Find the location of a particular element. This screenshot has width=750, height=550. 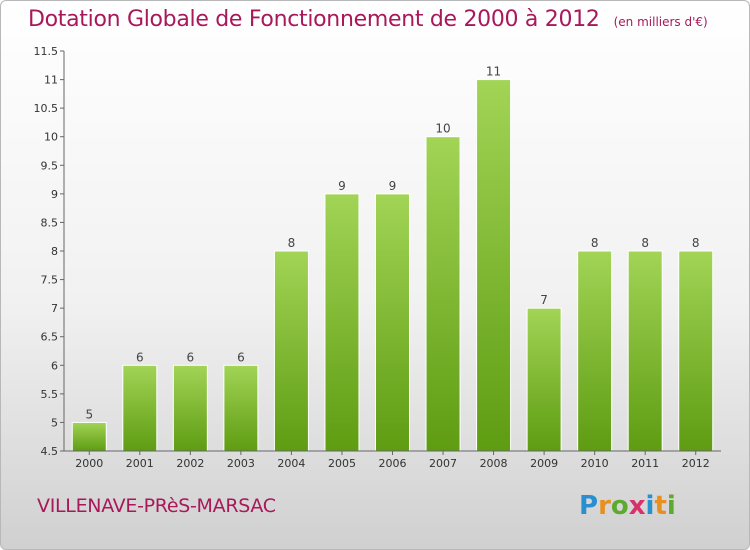

data-label-2012: 8 is located at coordinates (696, 243).